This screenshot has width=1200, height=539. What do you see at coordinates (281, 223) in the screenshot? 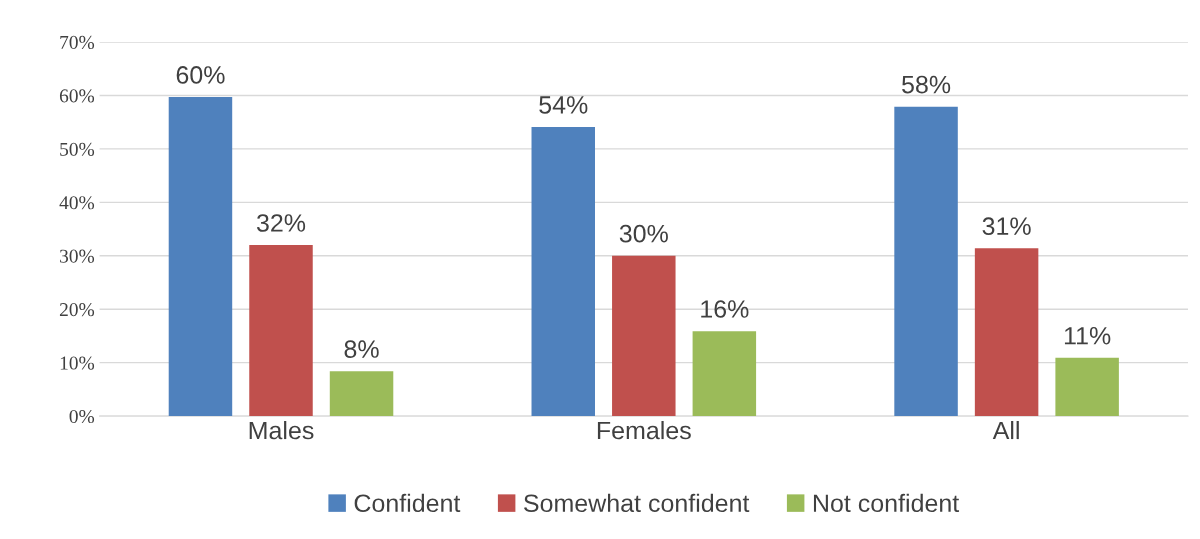
I see `data-label: 32%` at bounding box center [281, 223].